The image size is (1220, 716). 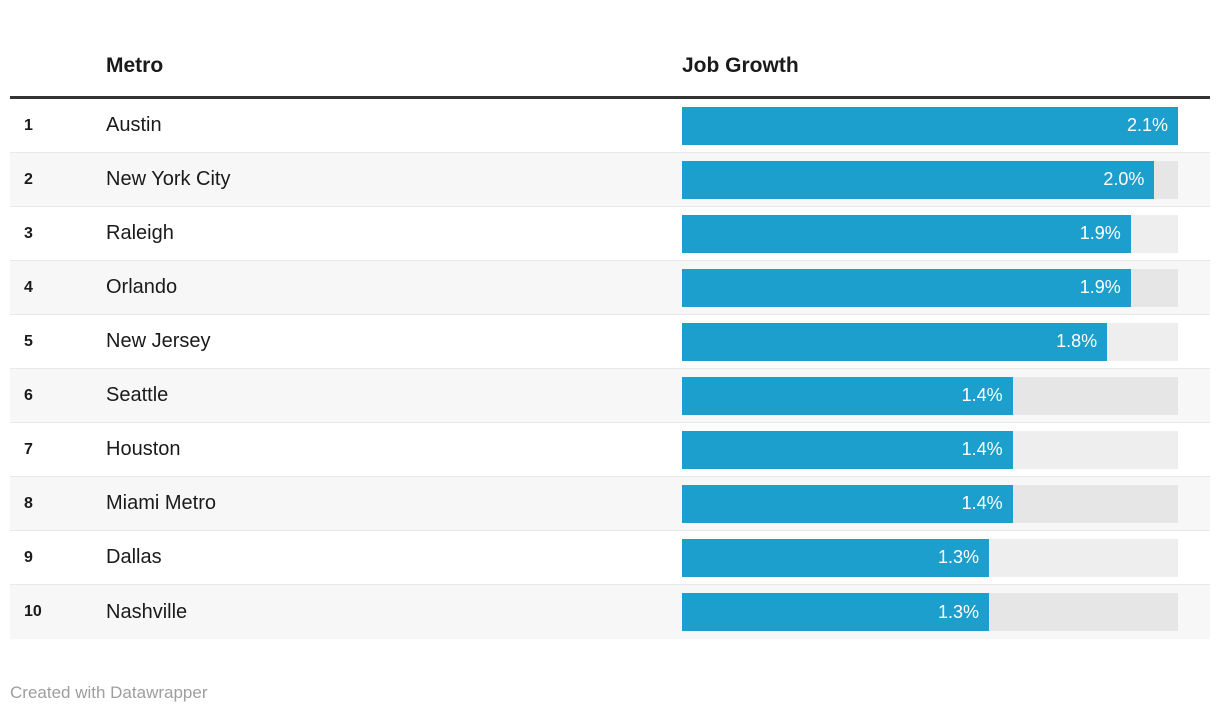 I want to click on attribution: Created with Datawrapper, so click(x=610, y=693).